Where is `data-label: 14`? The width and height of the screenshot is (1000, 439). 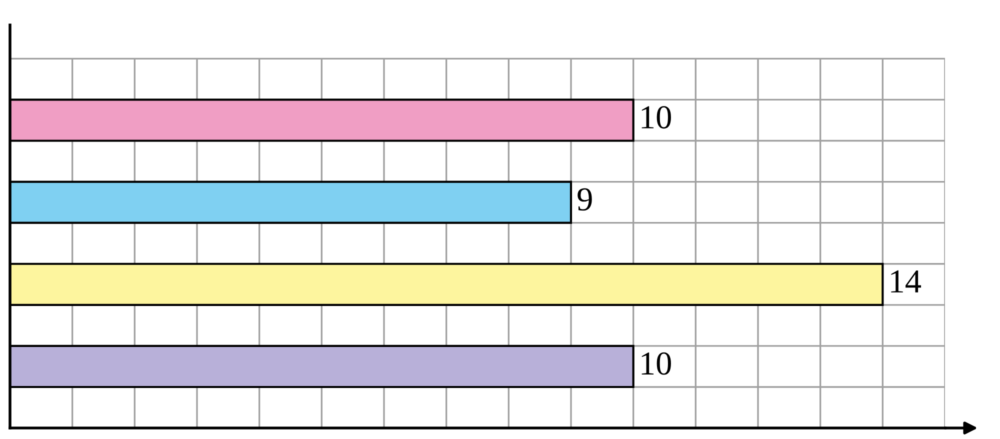 data-label: 14 is located at coordinates (906, 281).